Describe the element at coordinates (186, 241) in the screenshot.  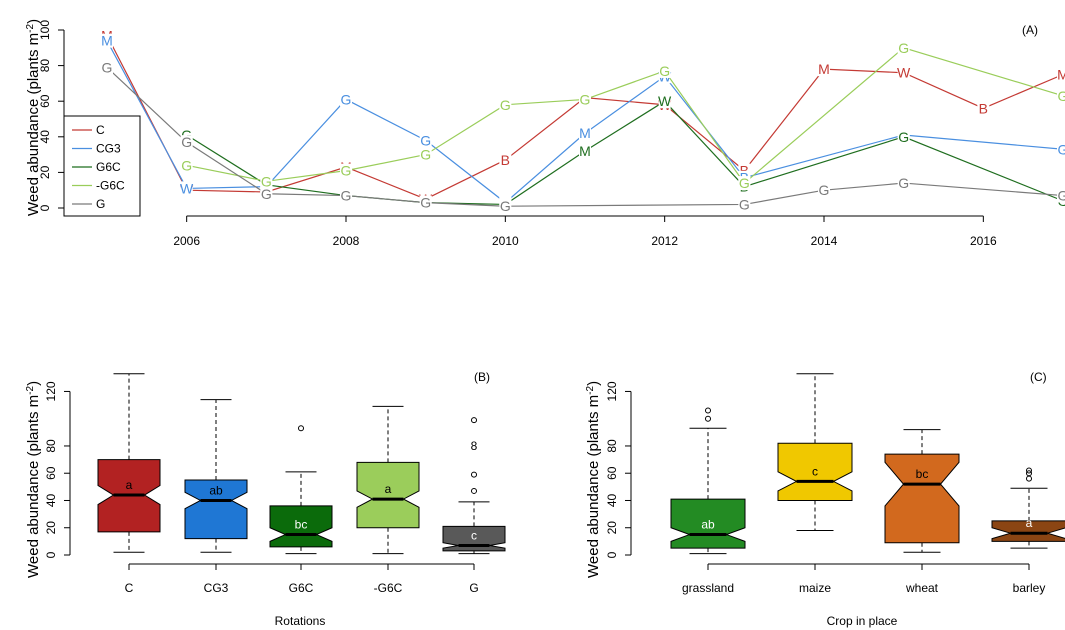
I see `panel-a-xtick-label: 2006` at that location.